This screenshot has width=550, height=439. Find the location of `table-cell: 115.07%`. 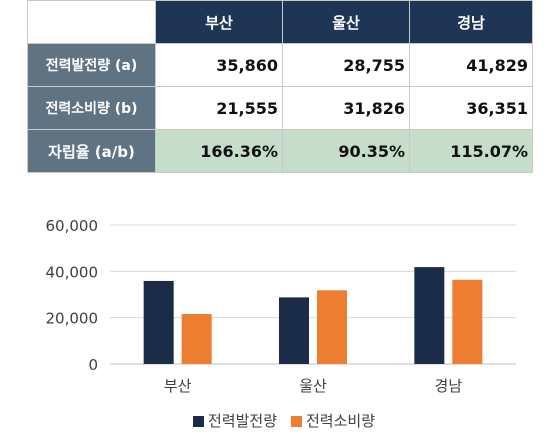

table-cell: 115.07% is located at coordinates (471, 151).